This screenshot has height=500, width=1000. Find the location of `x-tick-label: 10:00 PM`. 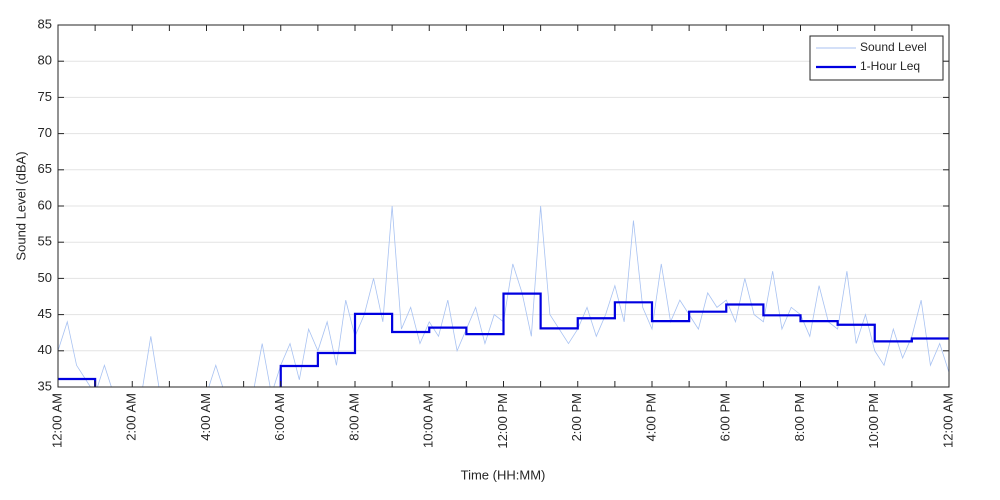

x-tick-label: 10:00 PM is located at coordinates (873, 421).